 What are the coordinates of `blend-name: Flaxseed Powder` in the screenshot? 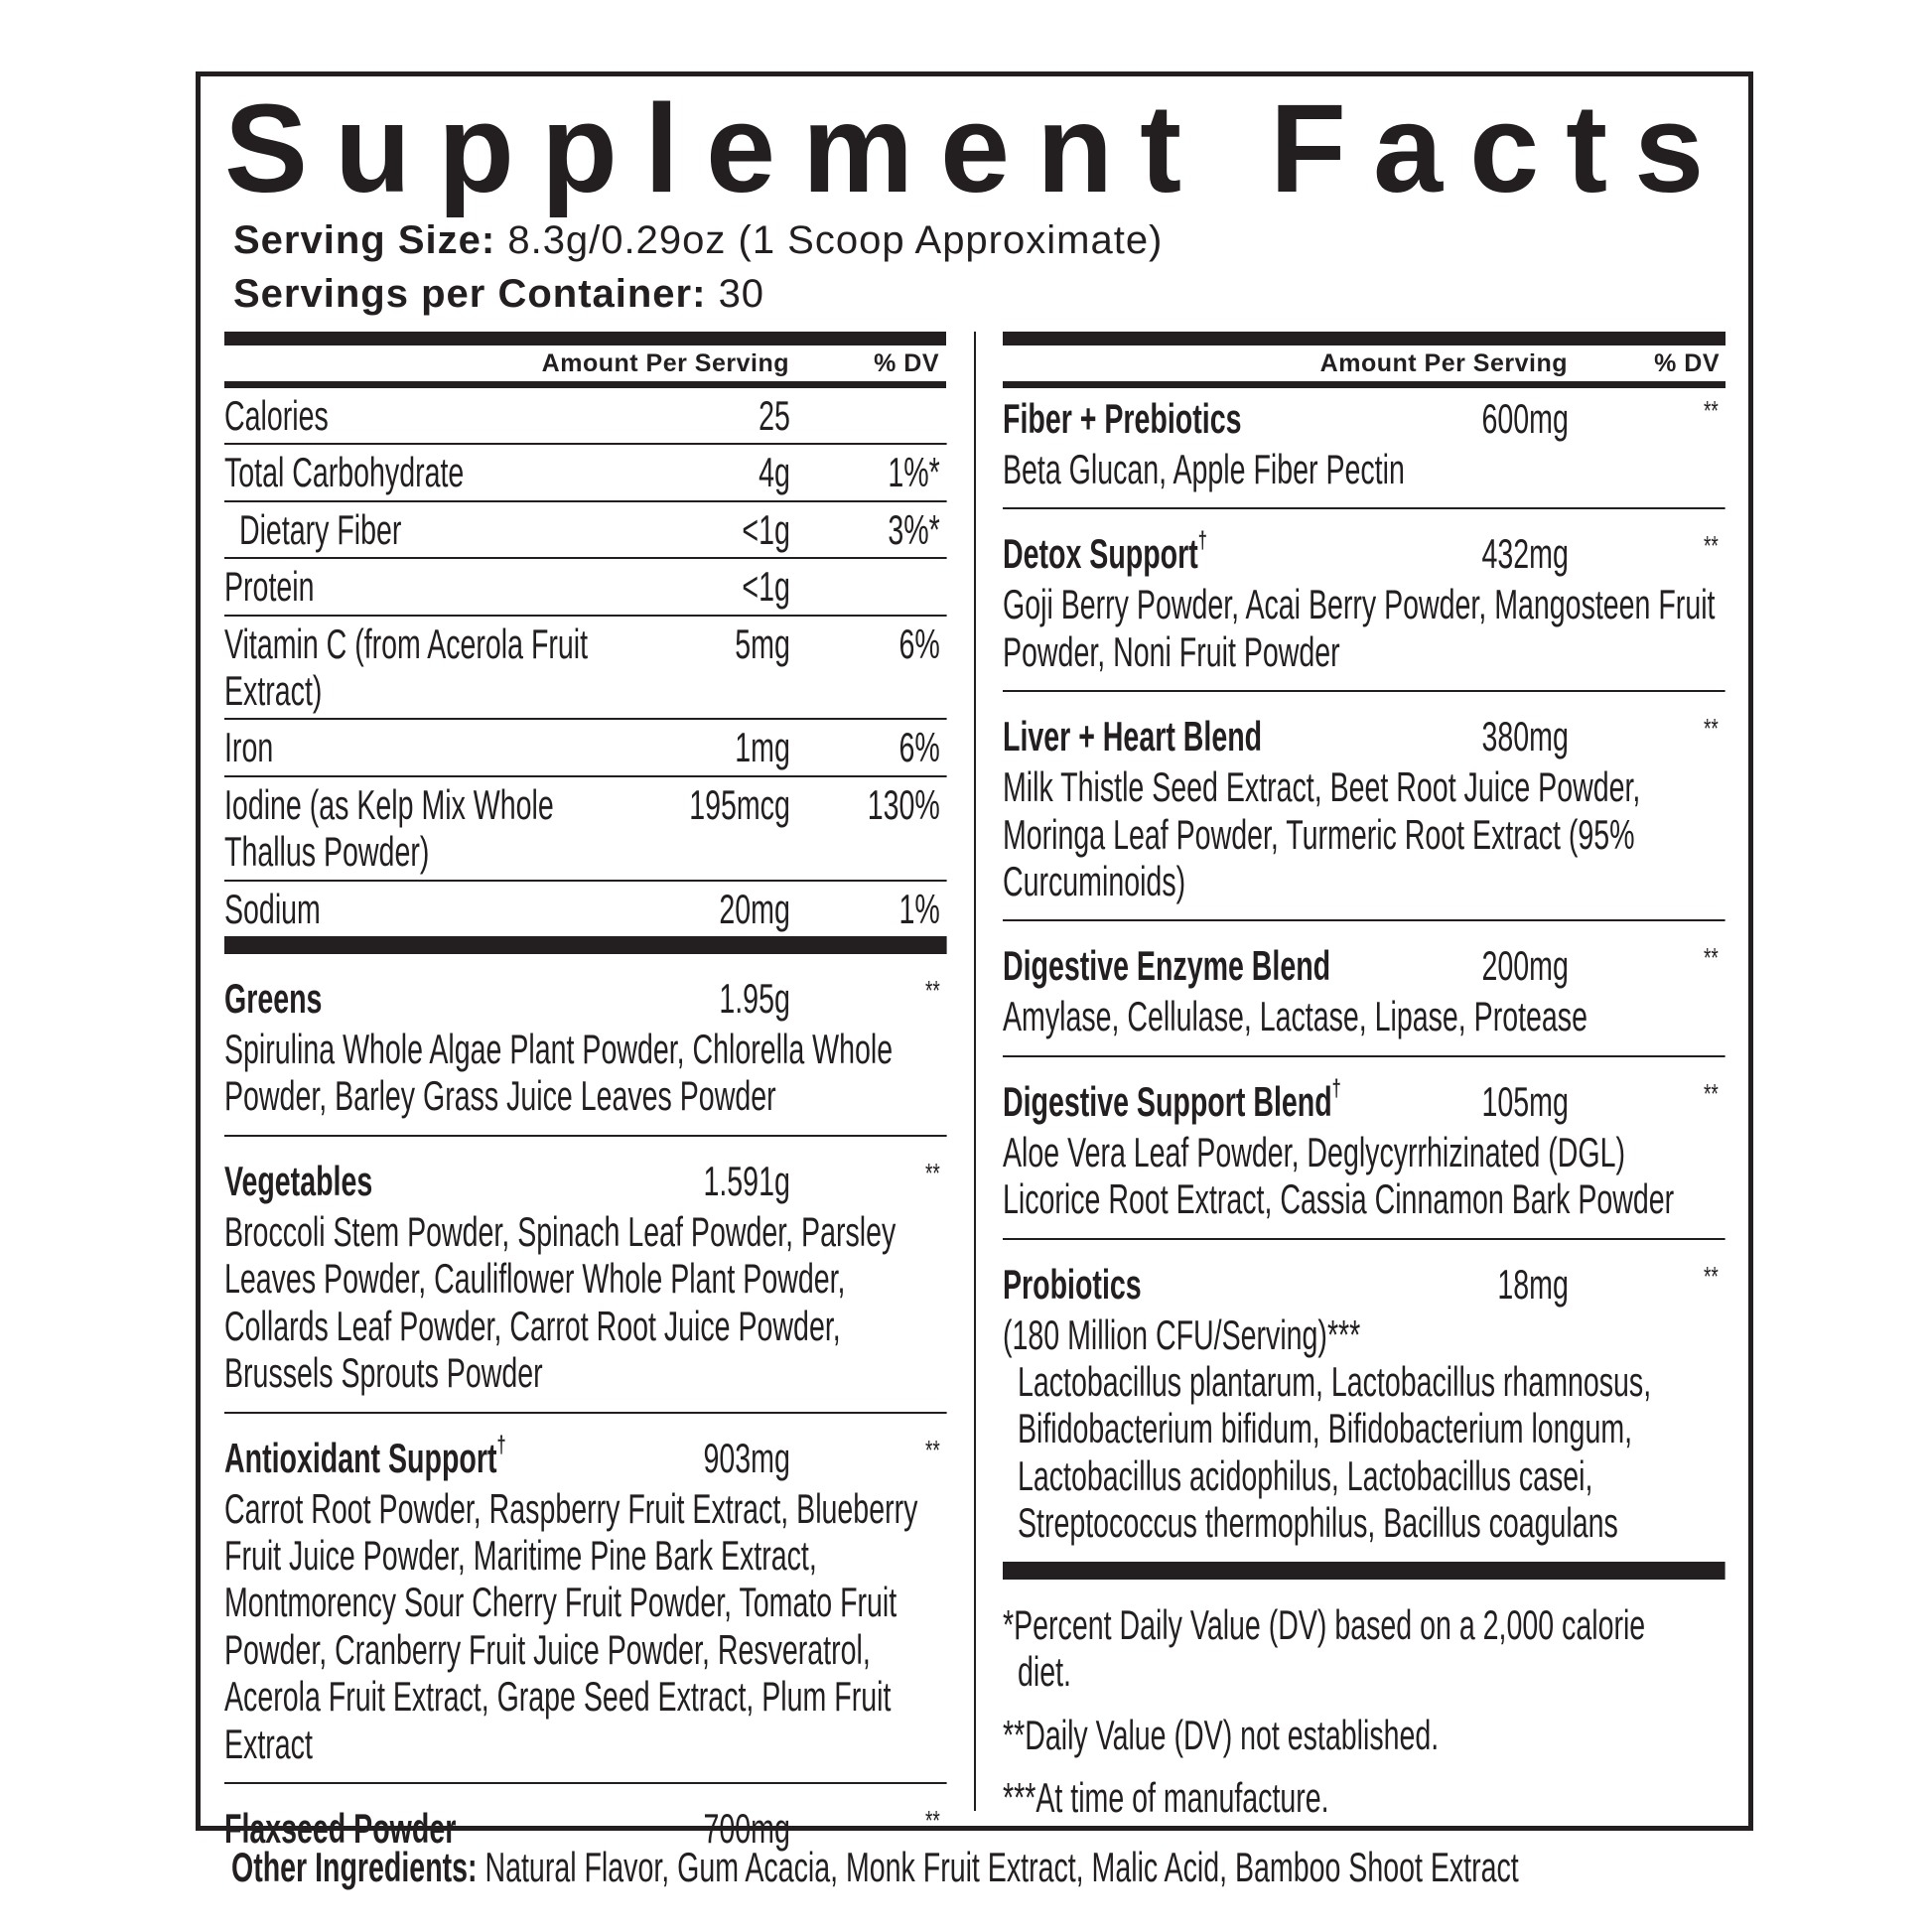 It's located at (585, 1828).